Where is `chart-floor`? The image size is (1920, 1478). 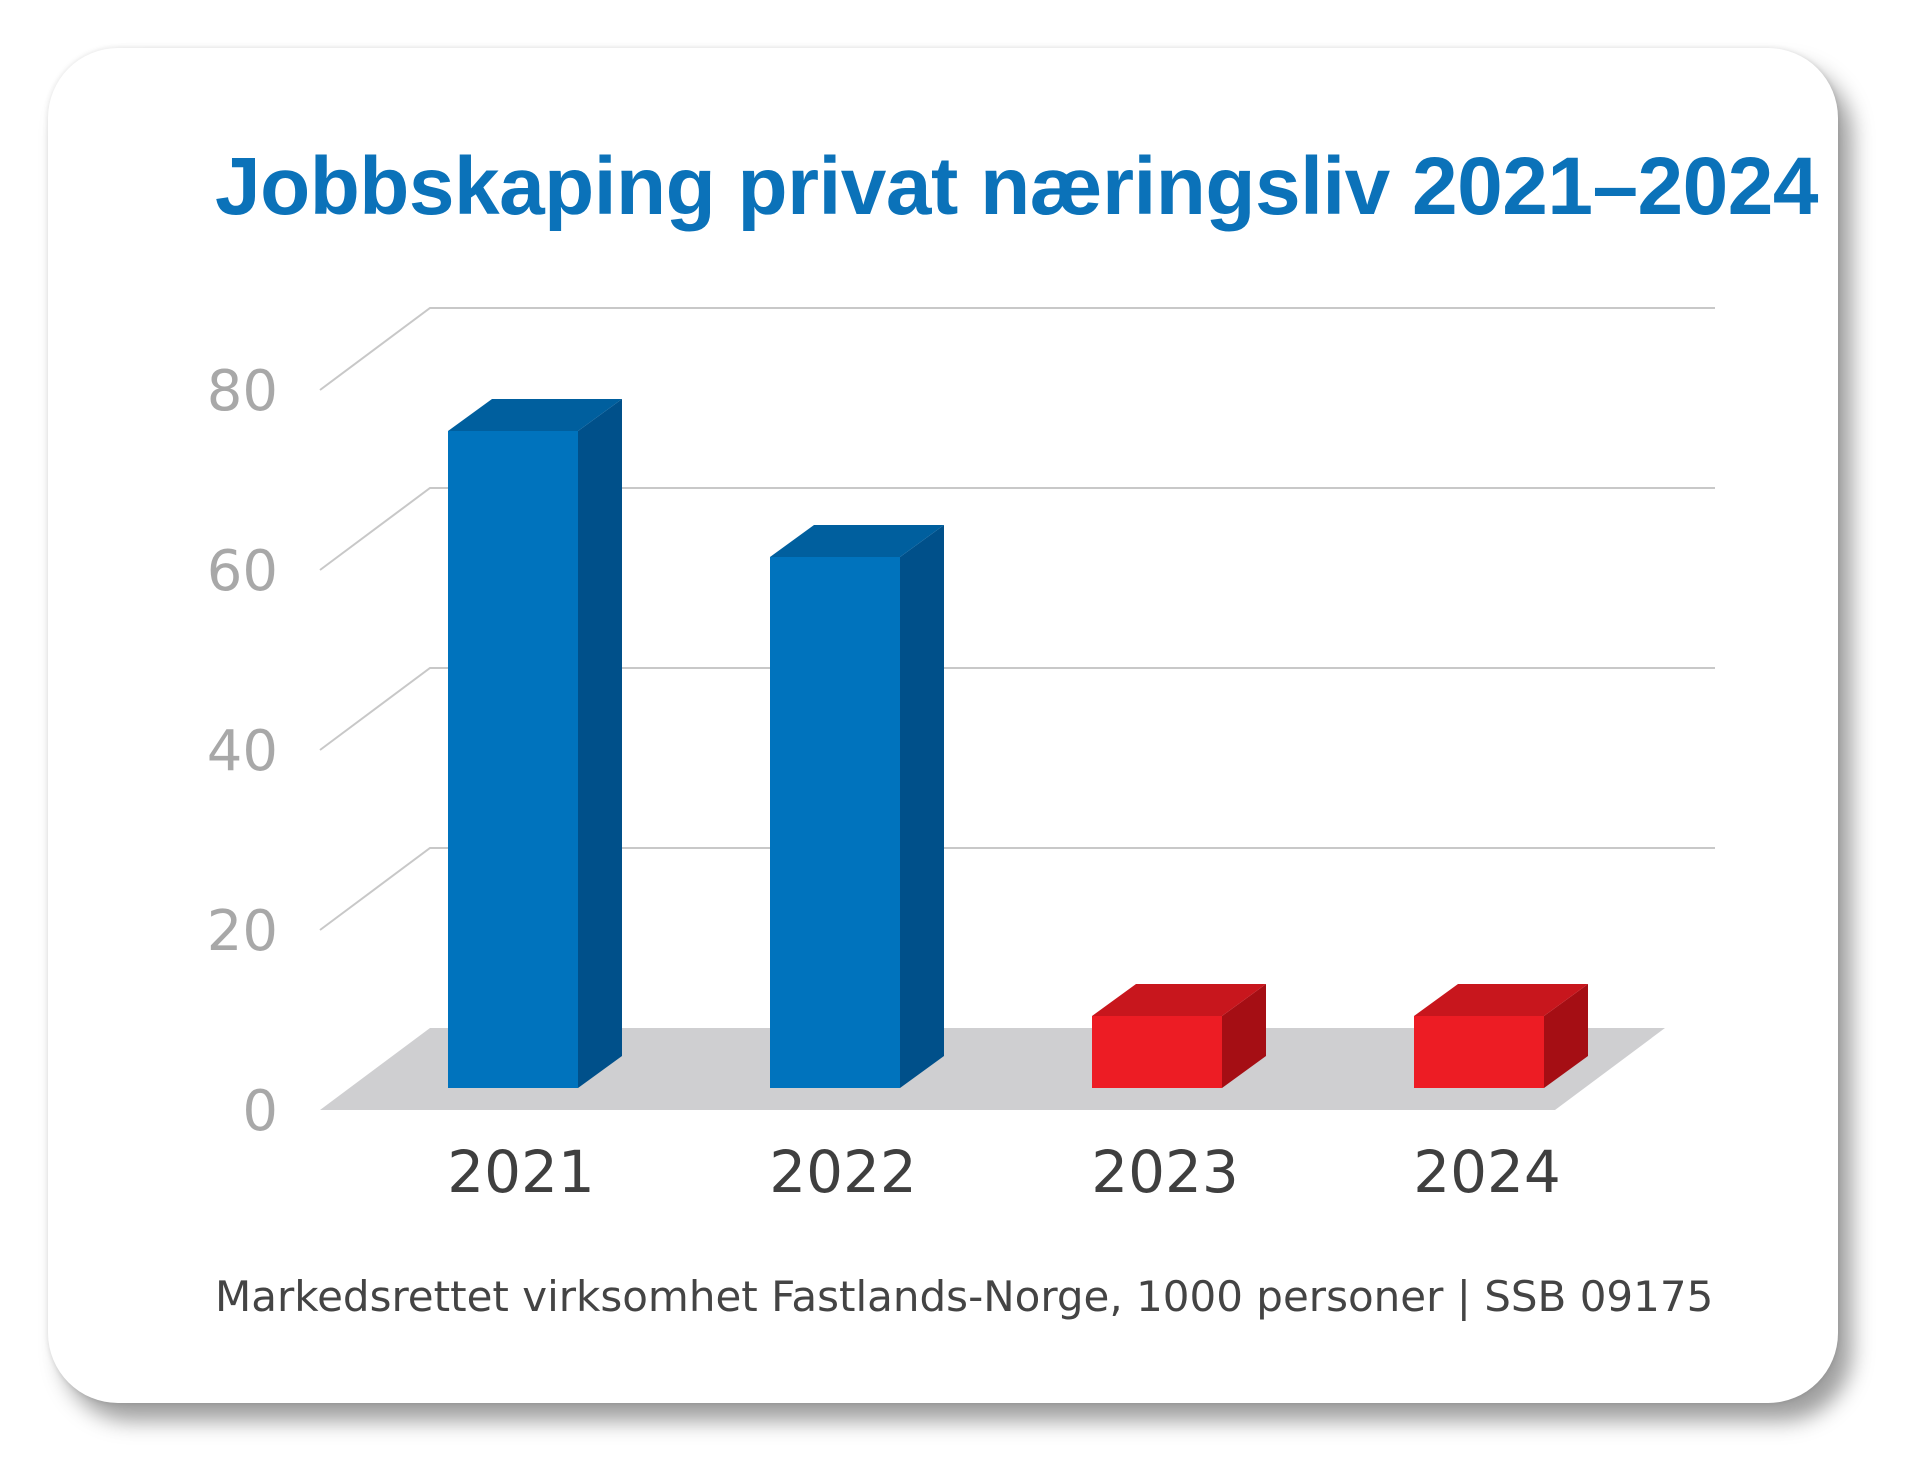
chart-floor is located at coordinates (992, 1069).